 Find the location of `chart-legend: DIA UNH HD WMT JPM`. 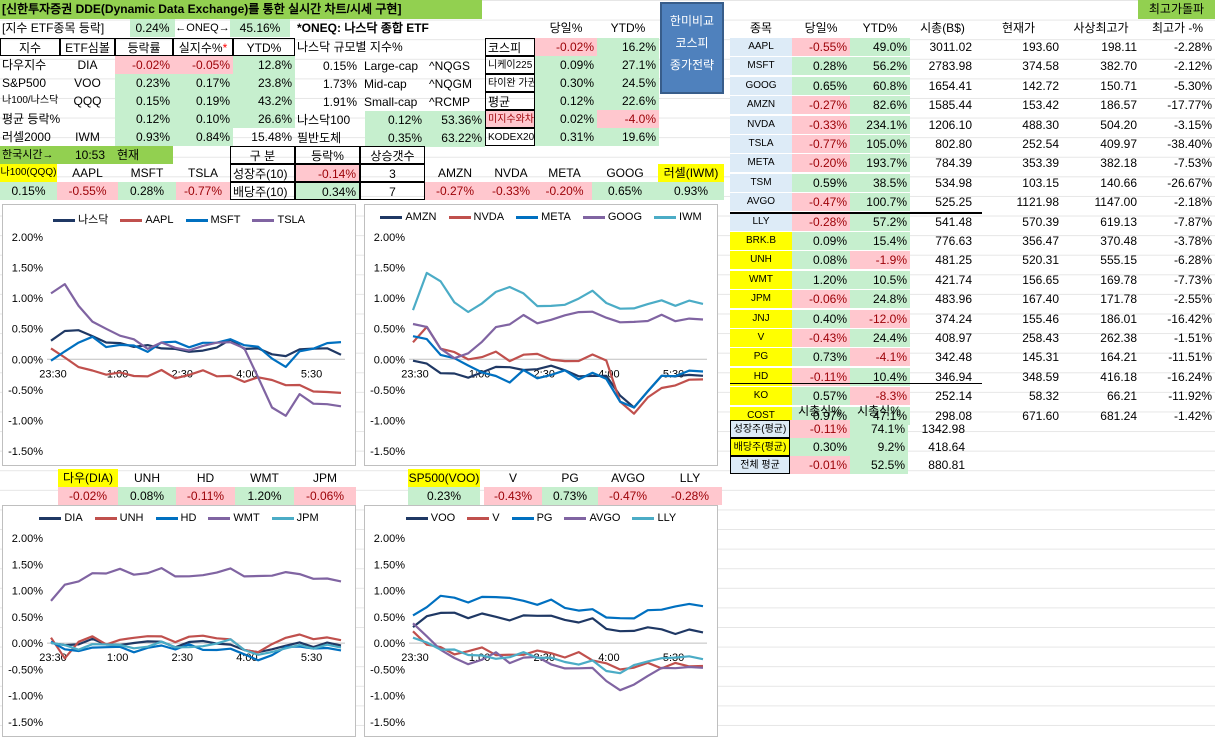

chart-legend: DIA UNH HD WMT JPM is located at coordinates (179, 518).